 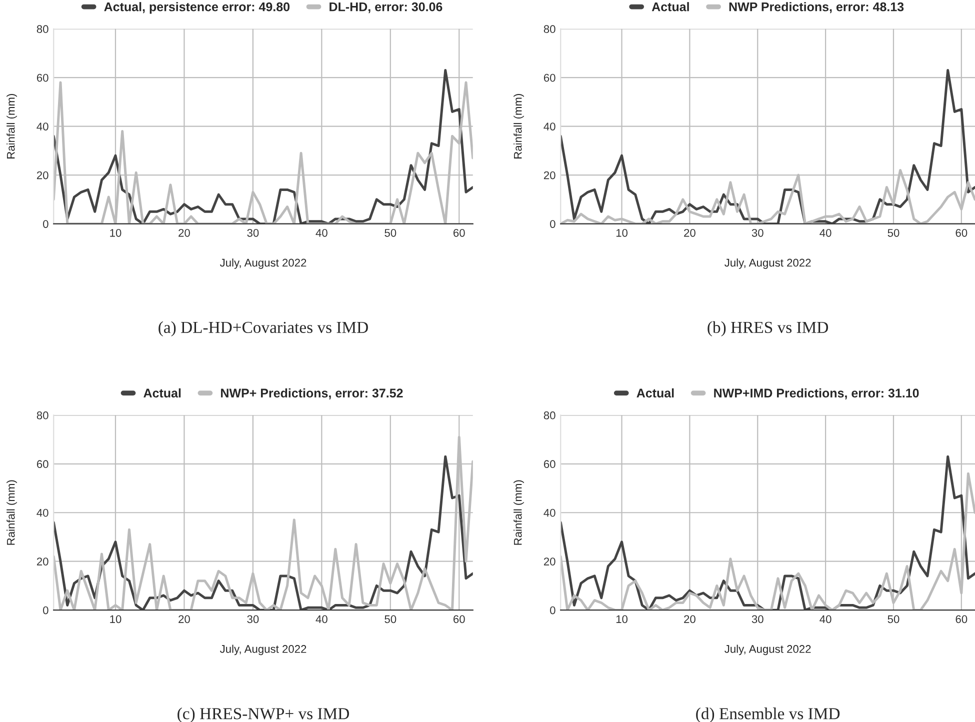 I want to click on legend-label: NWP+ Predictions, error: 37.52, so click(x=312, y=394).